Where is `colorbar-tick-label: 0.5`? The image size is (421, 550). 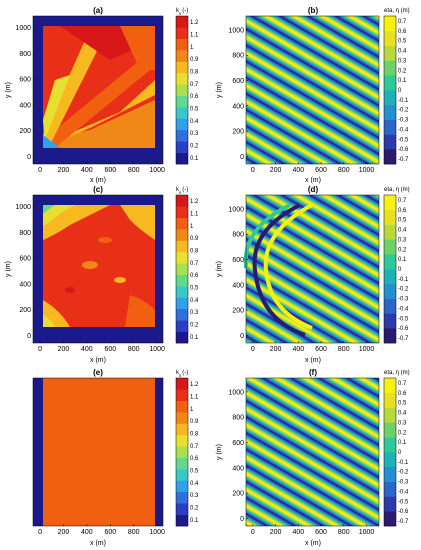
colorbar-tick-label: 0.5 is located at coordinates (194, 289).